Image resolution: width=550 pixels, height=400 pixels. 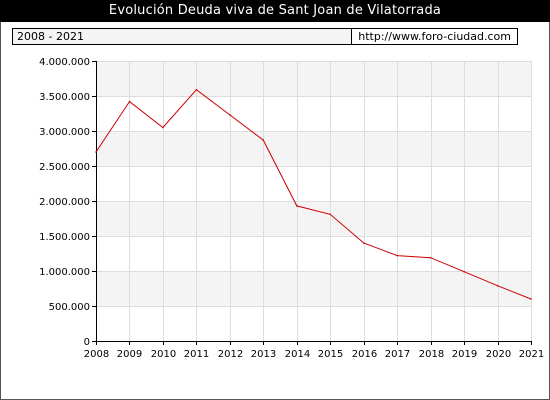 I want to click on x-tick-label: 2015, so click(x=330, y=354).